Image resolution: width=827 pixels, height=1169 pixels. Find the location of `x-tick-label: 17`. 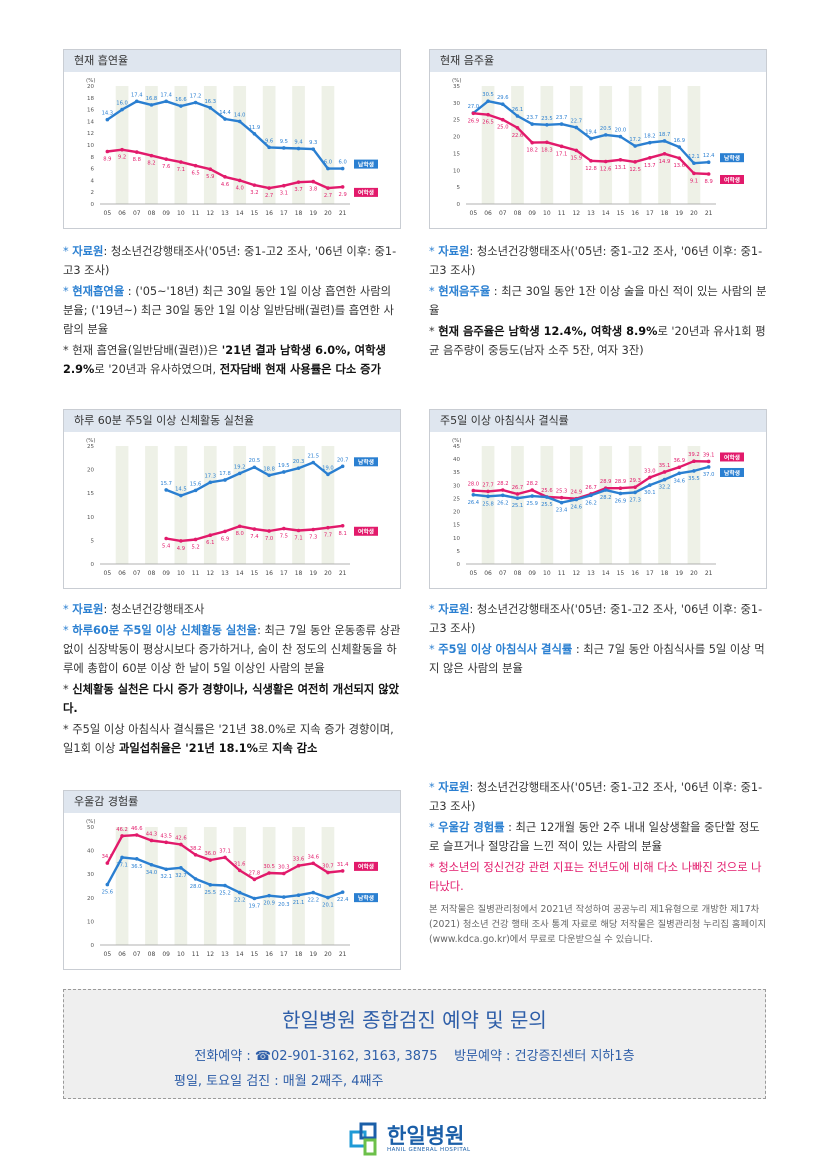

x-tick-label: 17 is located at coordinates (650, 573).